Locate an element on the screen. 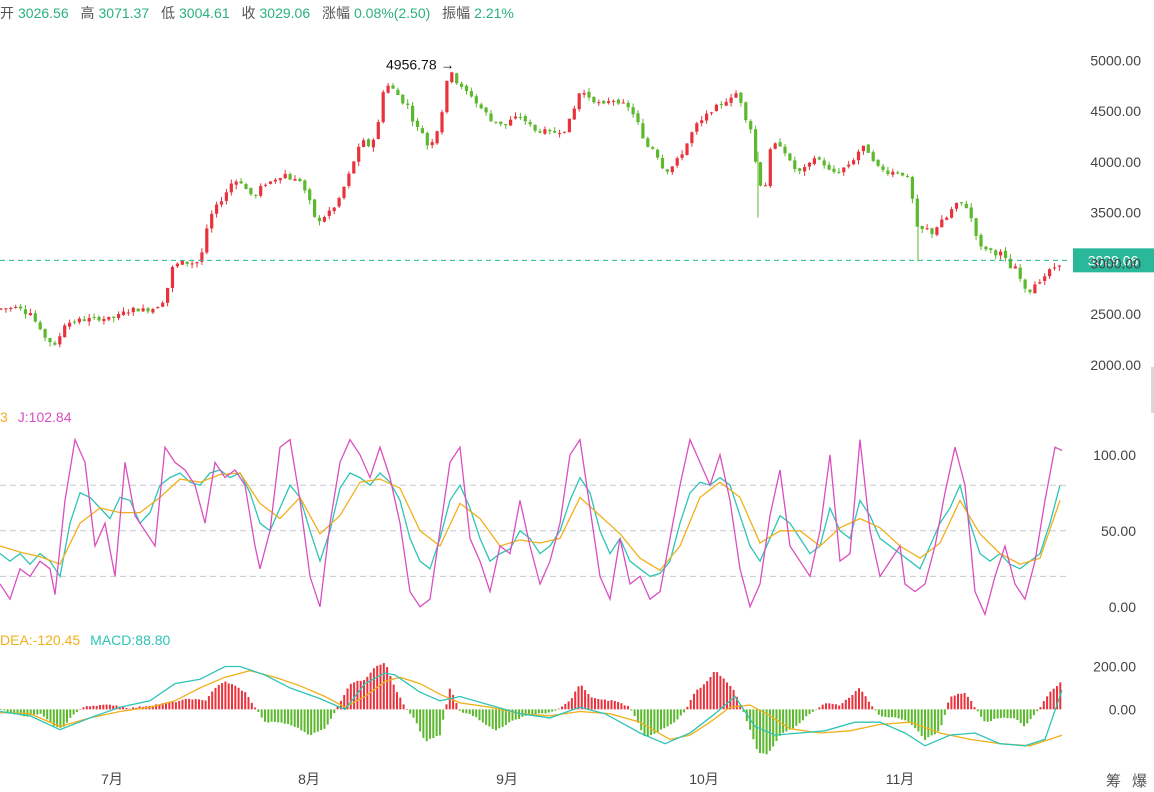  change-value: 0.08%(2.50) is located at coordinates (392, 13).